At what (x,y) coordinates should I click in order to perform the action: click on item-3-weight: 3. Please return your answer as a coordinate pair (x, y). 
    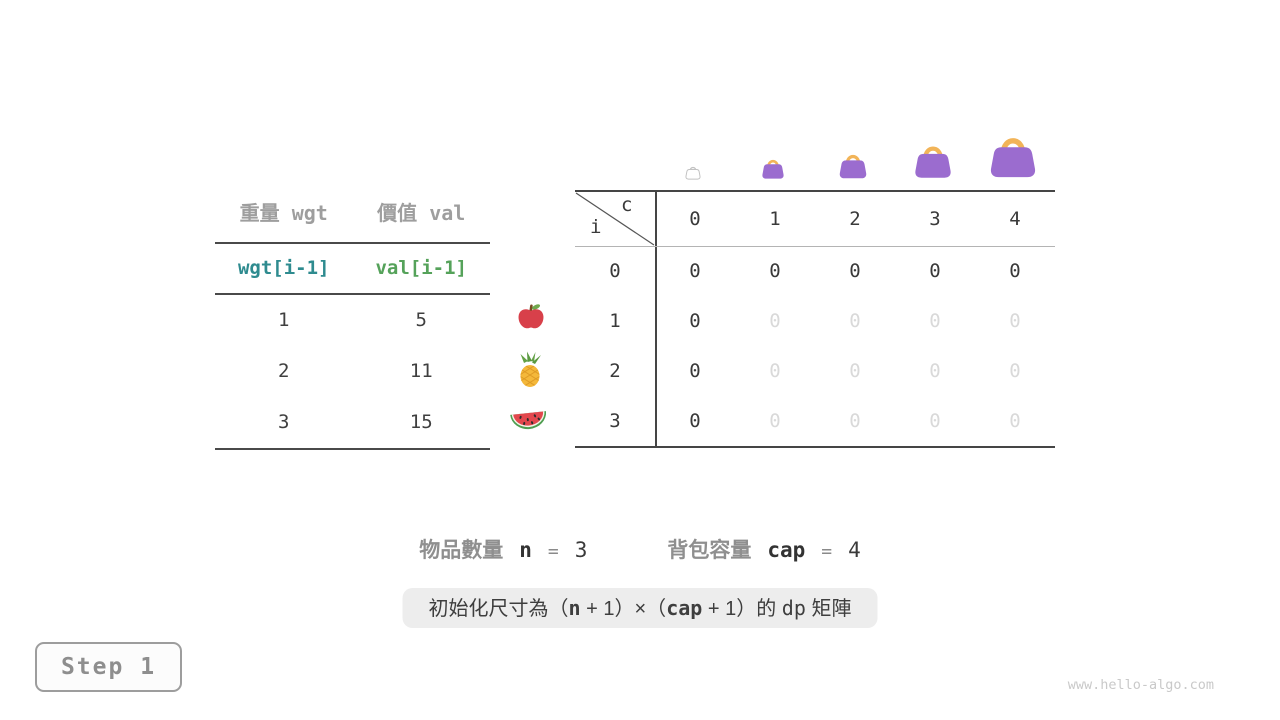
    Looking at the image, I should click on (284, 422).